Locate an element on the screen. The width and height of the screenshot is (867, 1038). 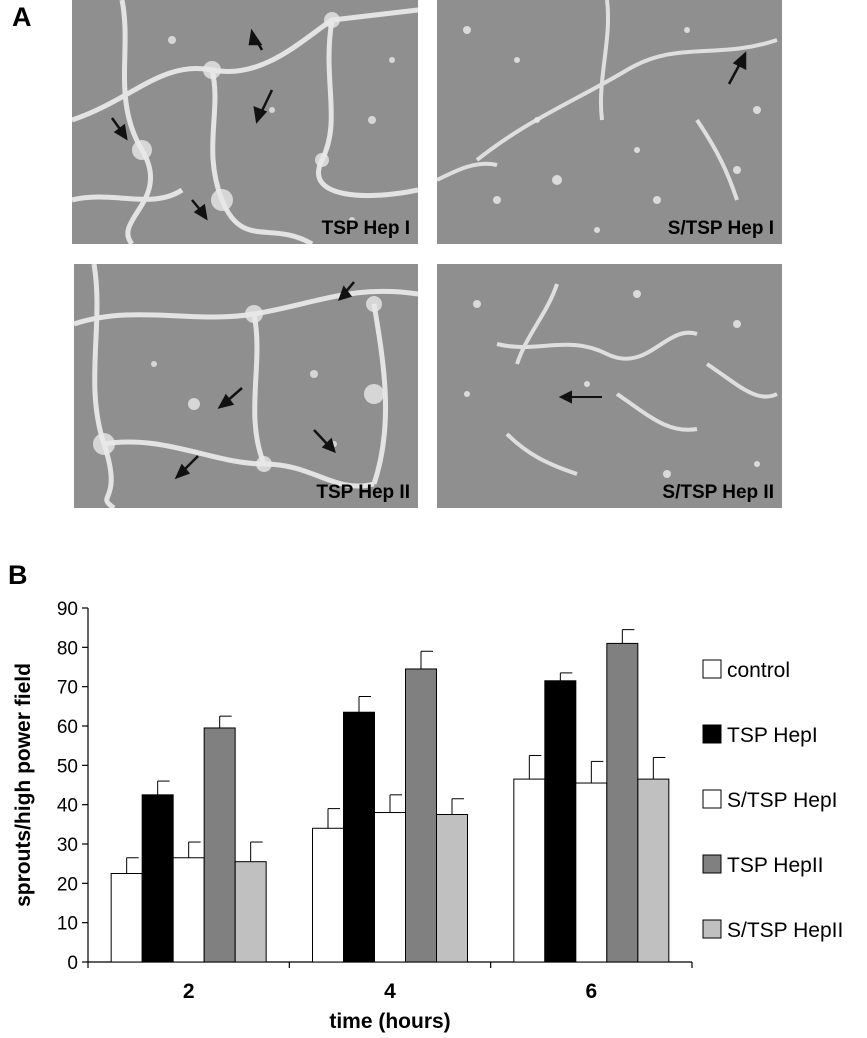
micrograph-tsp-hep-ii-image is located at coordinates (246, 386).